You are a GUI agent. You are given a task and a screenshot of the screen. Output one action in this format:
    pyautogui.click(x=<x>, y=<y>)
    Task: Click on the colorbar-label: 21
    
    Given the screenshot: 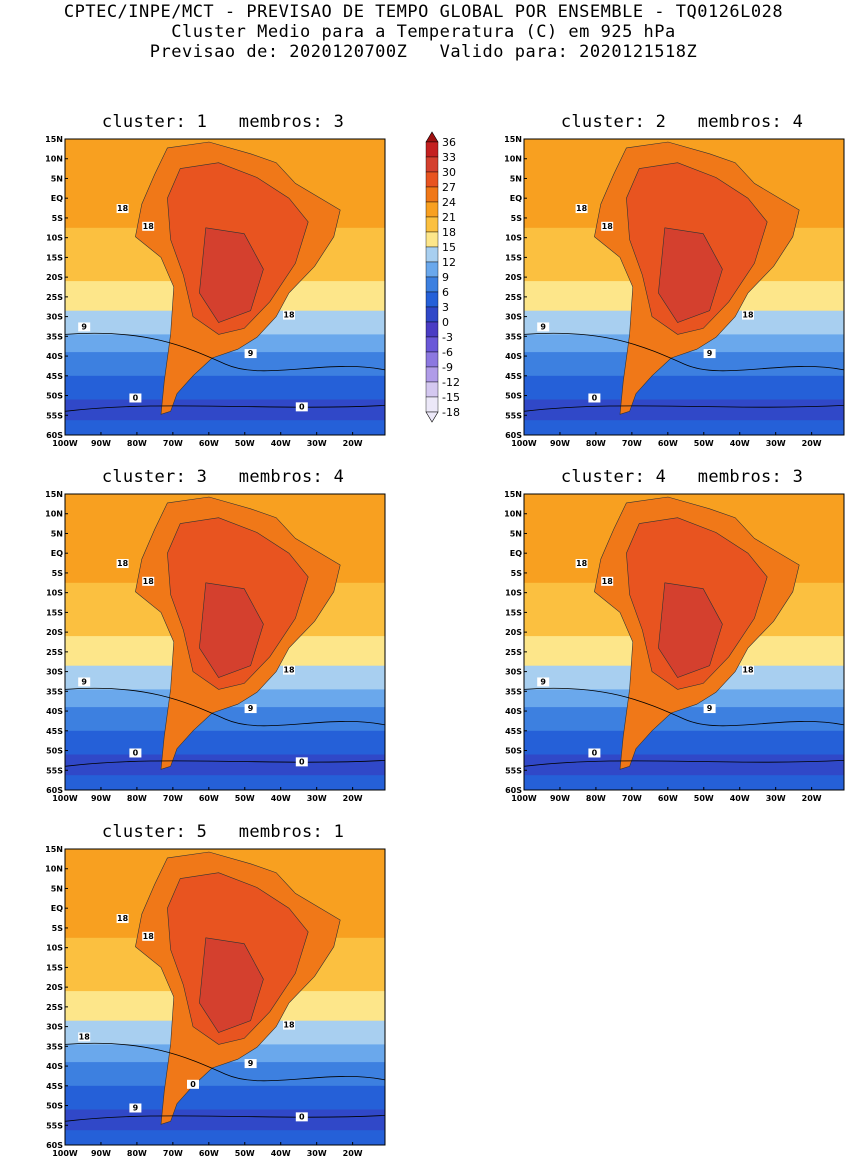 What is the action you would take?
    pyautogui.click(x=449, y=217)
    